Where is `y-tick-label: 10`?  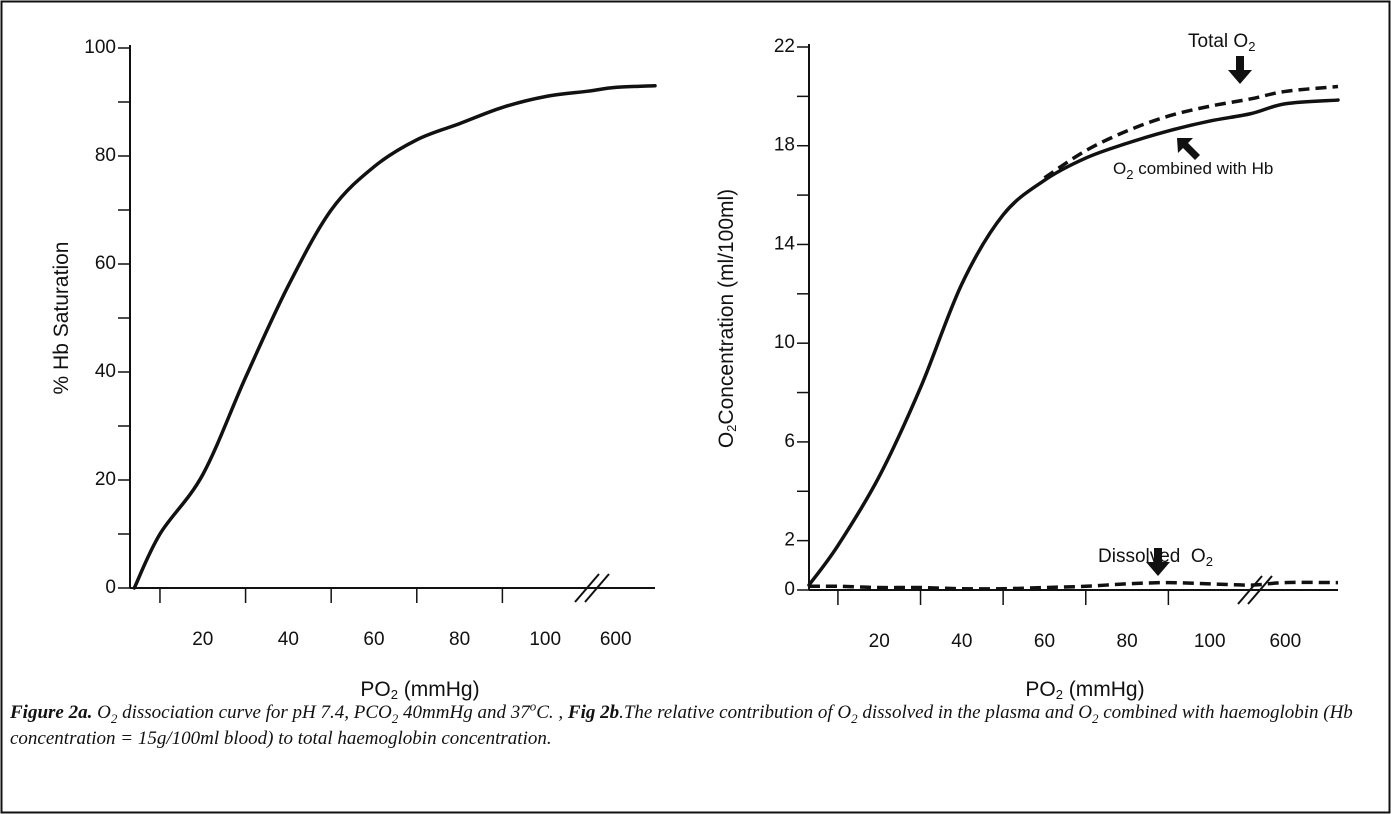
y-tick-label: 10 is located at coordinates (784, 342).